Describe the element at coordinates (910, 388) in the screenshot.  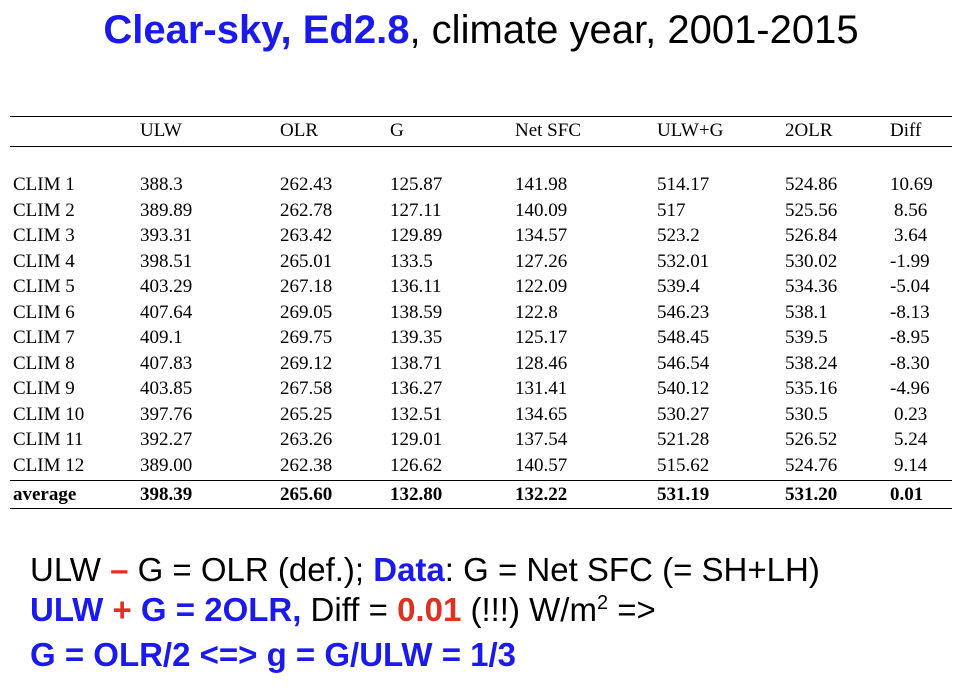
I see `table-cell: -4.96` at that location.